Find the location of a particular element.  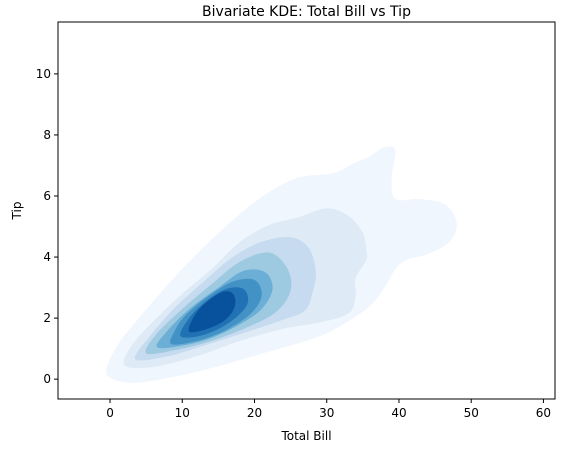

x-axis-ticks: 0 10 20 30 40 50 60 is located at coordinates (328, 409).